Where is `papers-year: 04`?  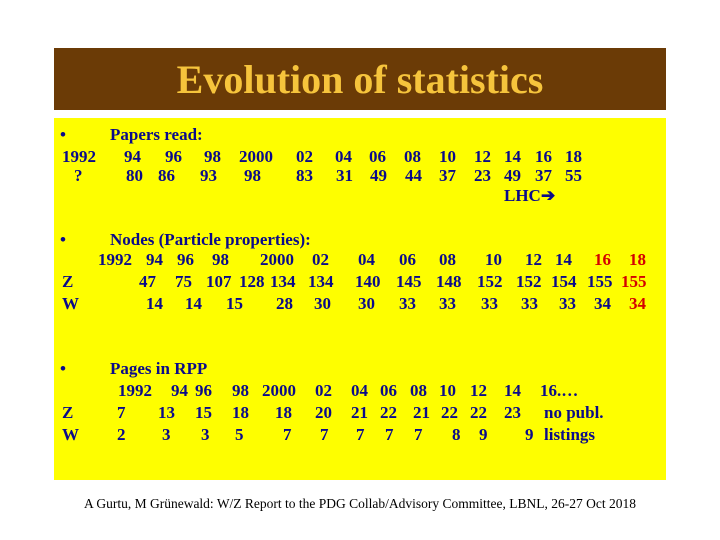 papers-year: 04 is located at coordinates (343, 156).